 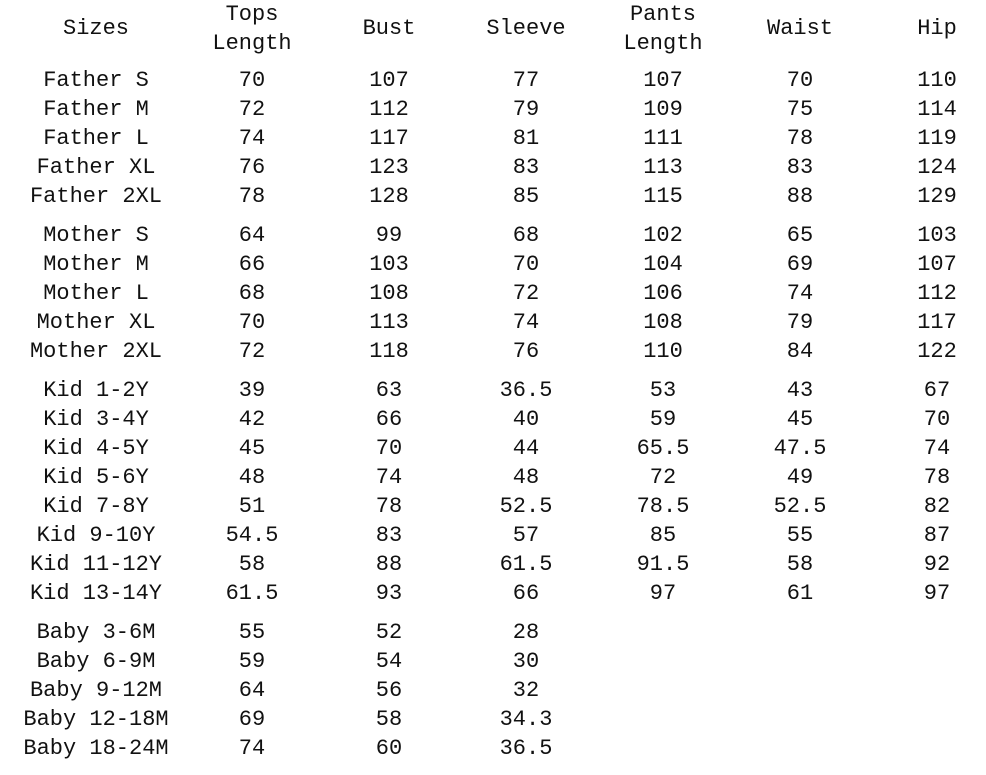 I want to click on cell-tops-length: 42, so click(x=252, y=419).